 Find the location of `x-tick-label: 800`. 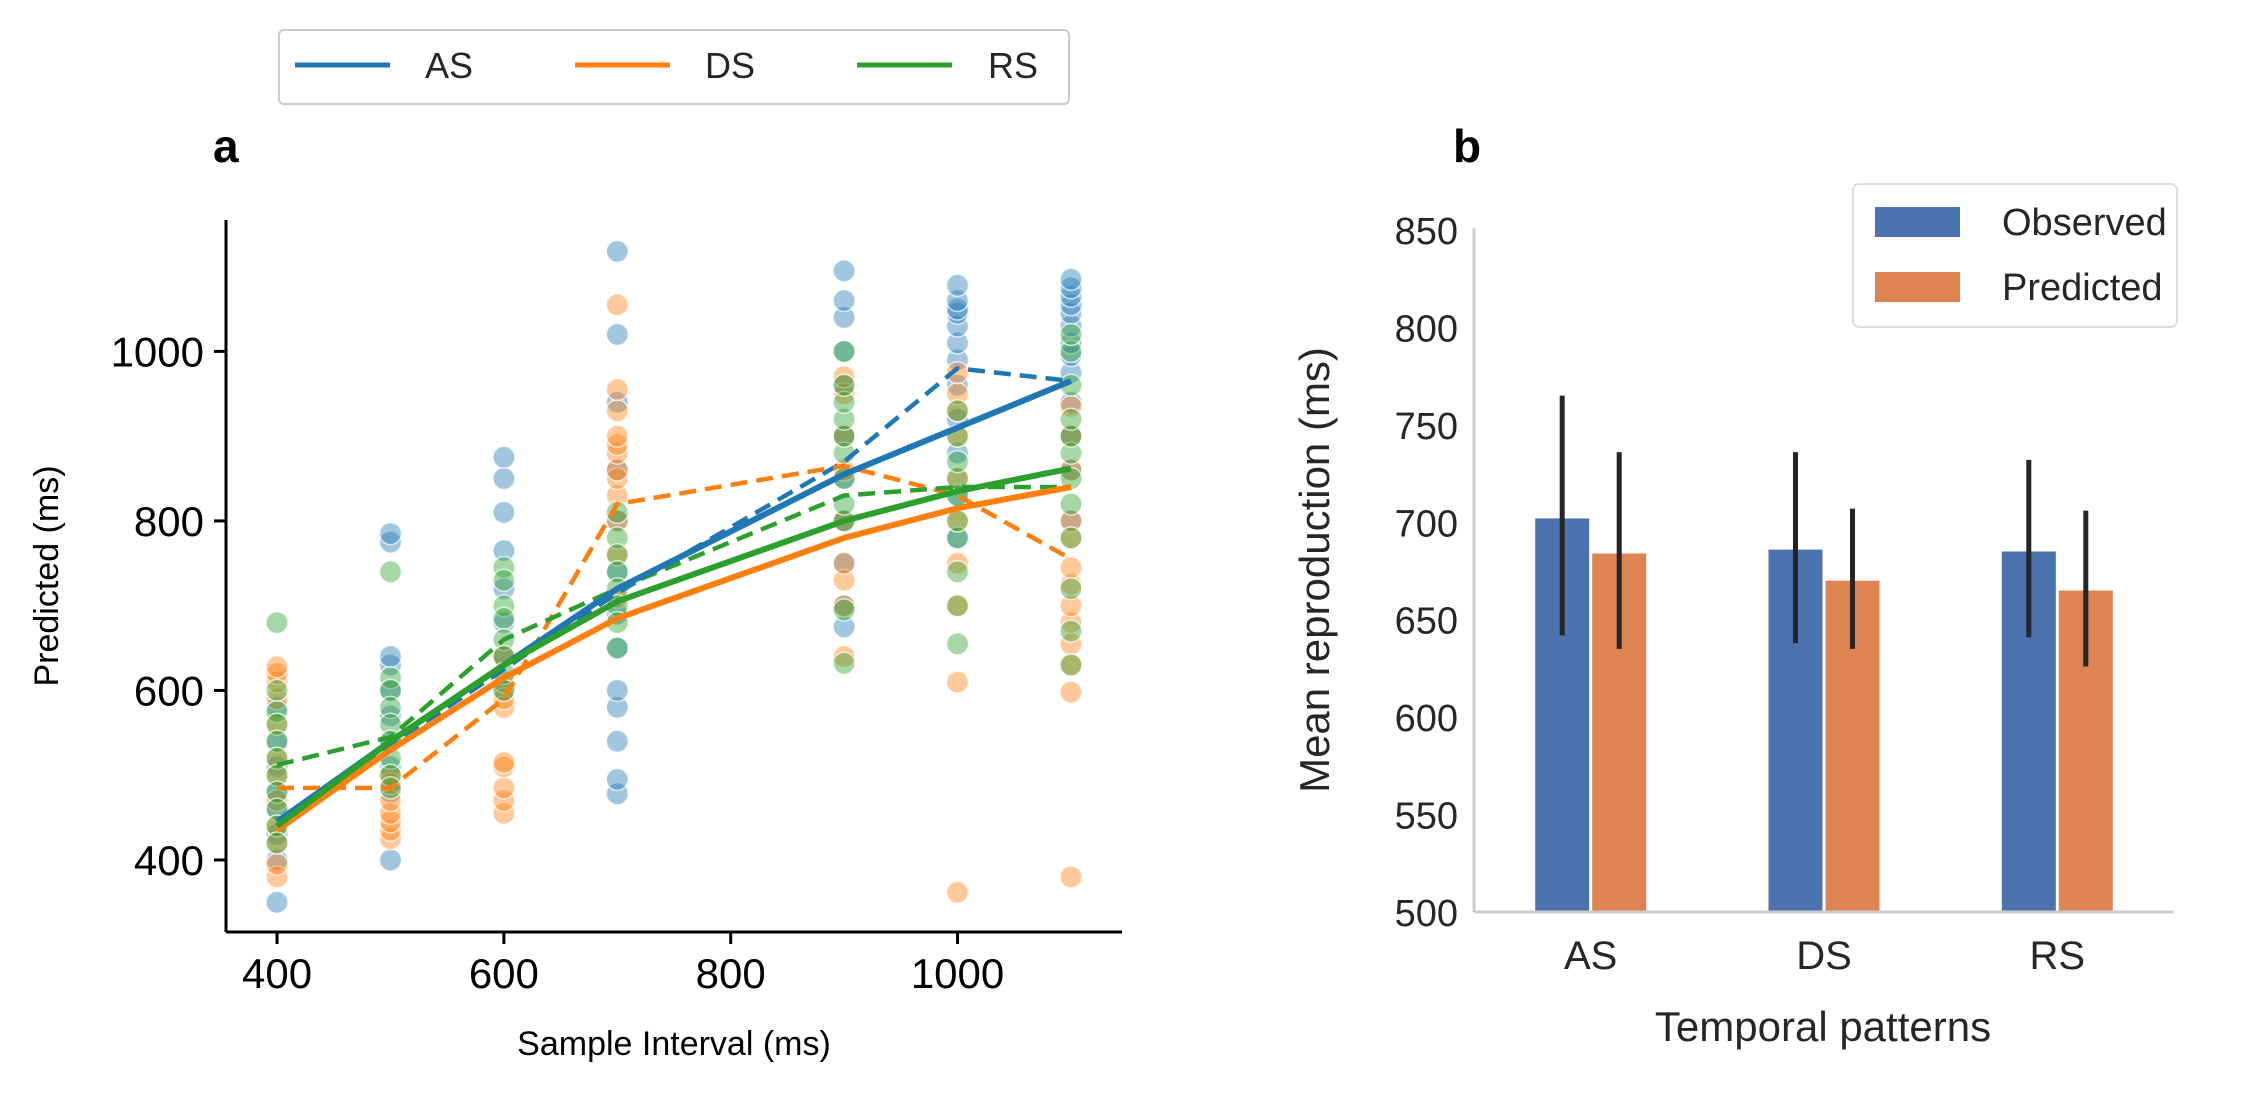

x-tick-label: 800 is located at coordinates (731, 973).